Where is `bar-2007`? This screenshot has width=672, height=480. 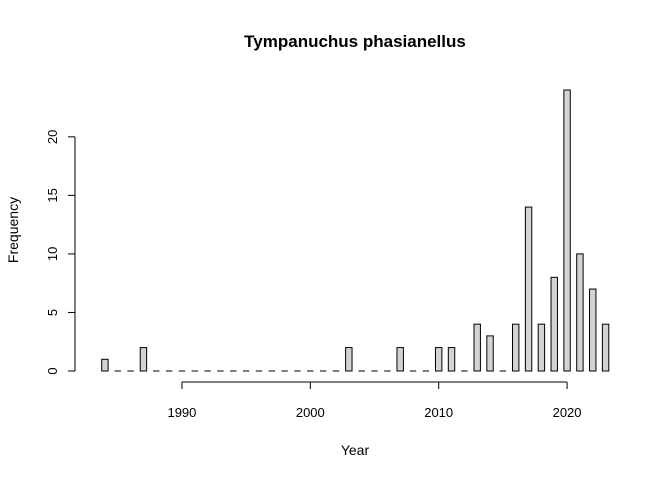
bar-2007 is located at coordinates (400, 359).